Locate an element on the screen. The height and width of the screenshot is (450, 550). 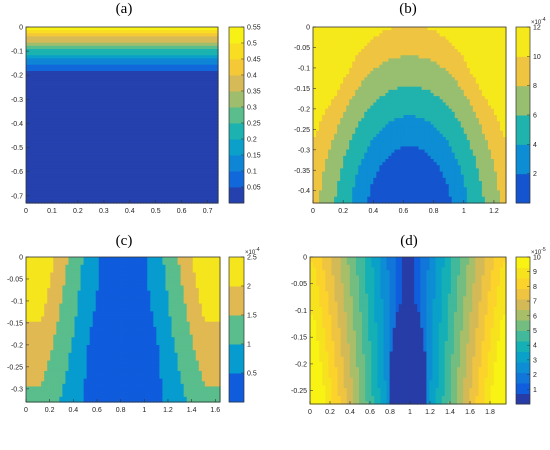
colorbar-tick-label: 0.3 is located at coordinates (252, 108).